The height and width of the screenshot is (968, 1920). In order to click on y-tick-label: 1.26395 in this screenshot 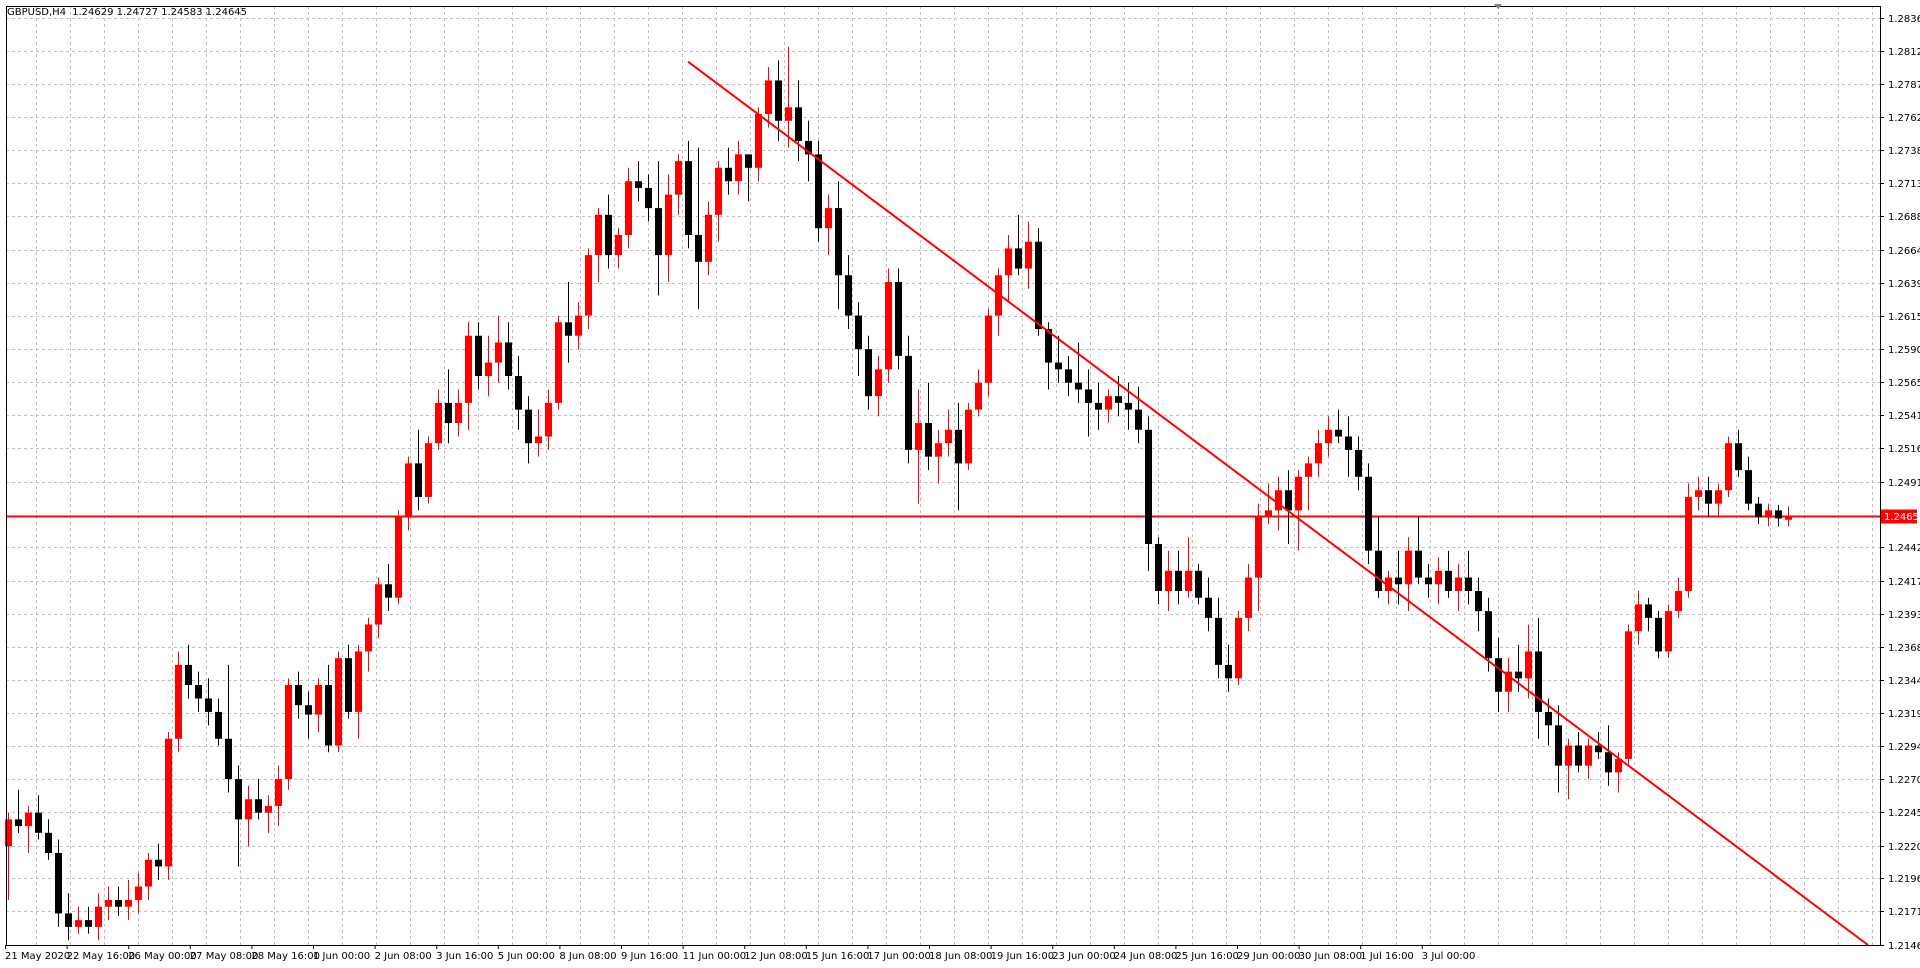, I will do `click(1904, 284)`.